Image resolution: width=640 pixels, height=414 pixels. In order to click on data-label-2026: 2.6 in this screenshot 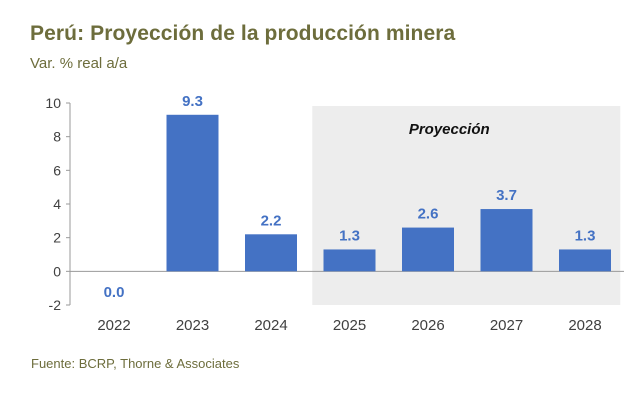, I will do `click(428, 214)`.